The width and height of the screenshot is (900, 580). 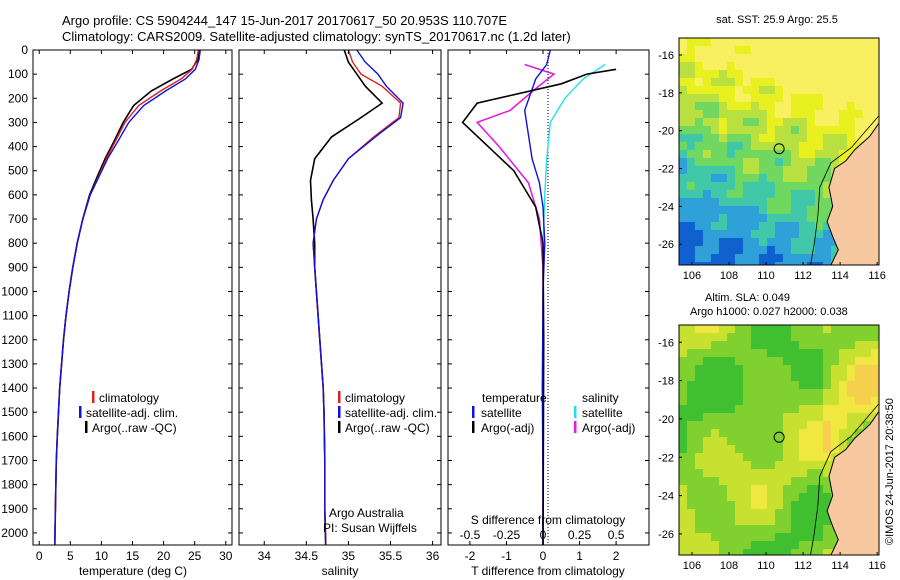 What do you see at coordinates (18, 195) in the screenshot?
I see `y-tick-label: 600` at bounding box center [18, 195].